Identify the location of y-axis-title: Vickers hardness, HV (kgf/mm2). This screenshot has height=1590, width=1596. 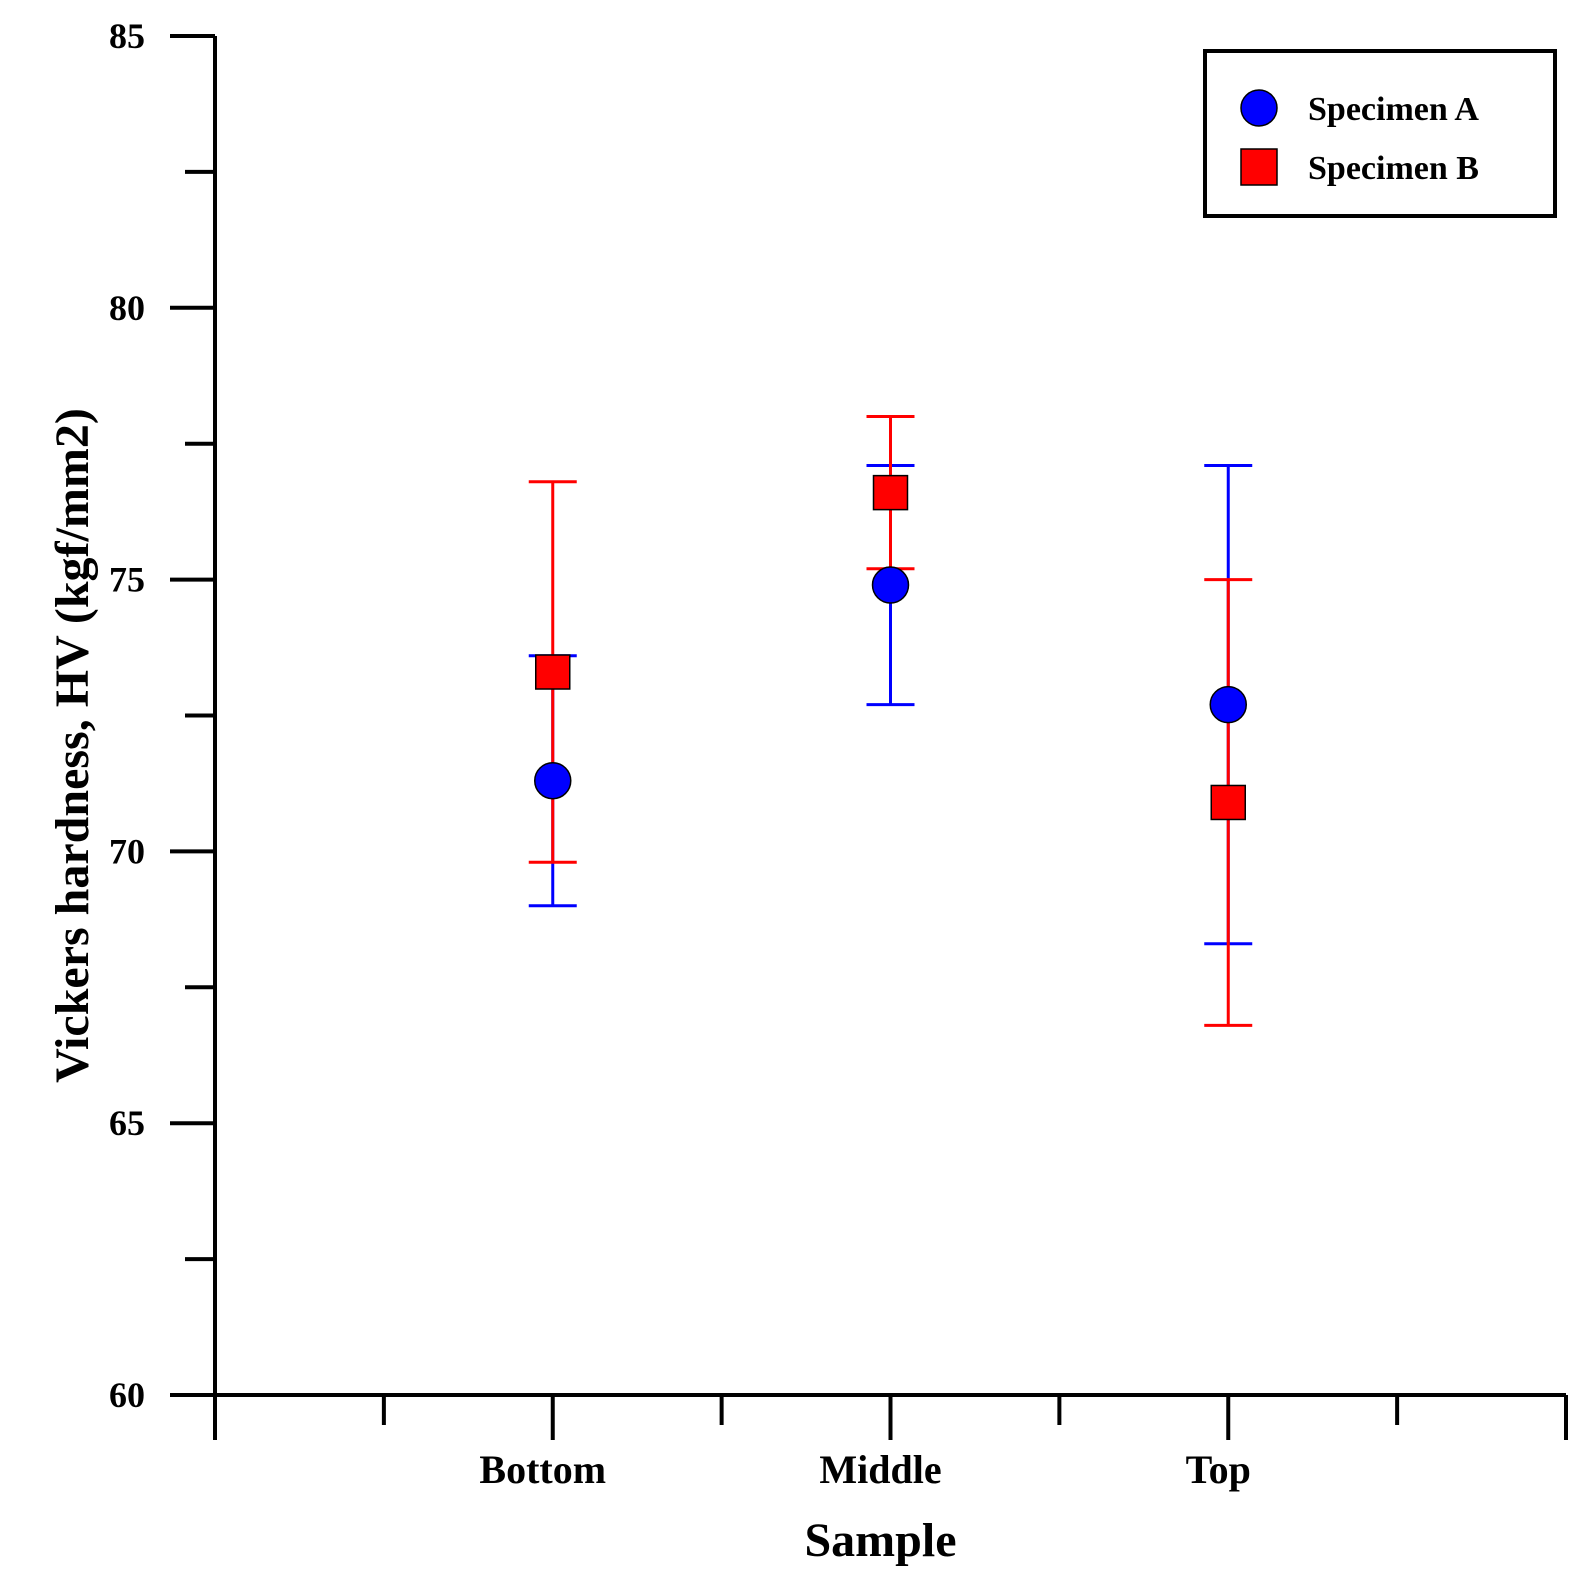
(72, 745).